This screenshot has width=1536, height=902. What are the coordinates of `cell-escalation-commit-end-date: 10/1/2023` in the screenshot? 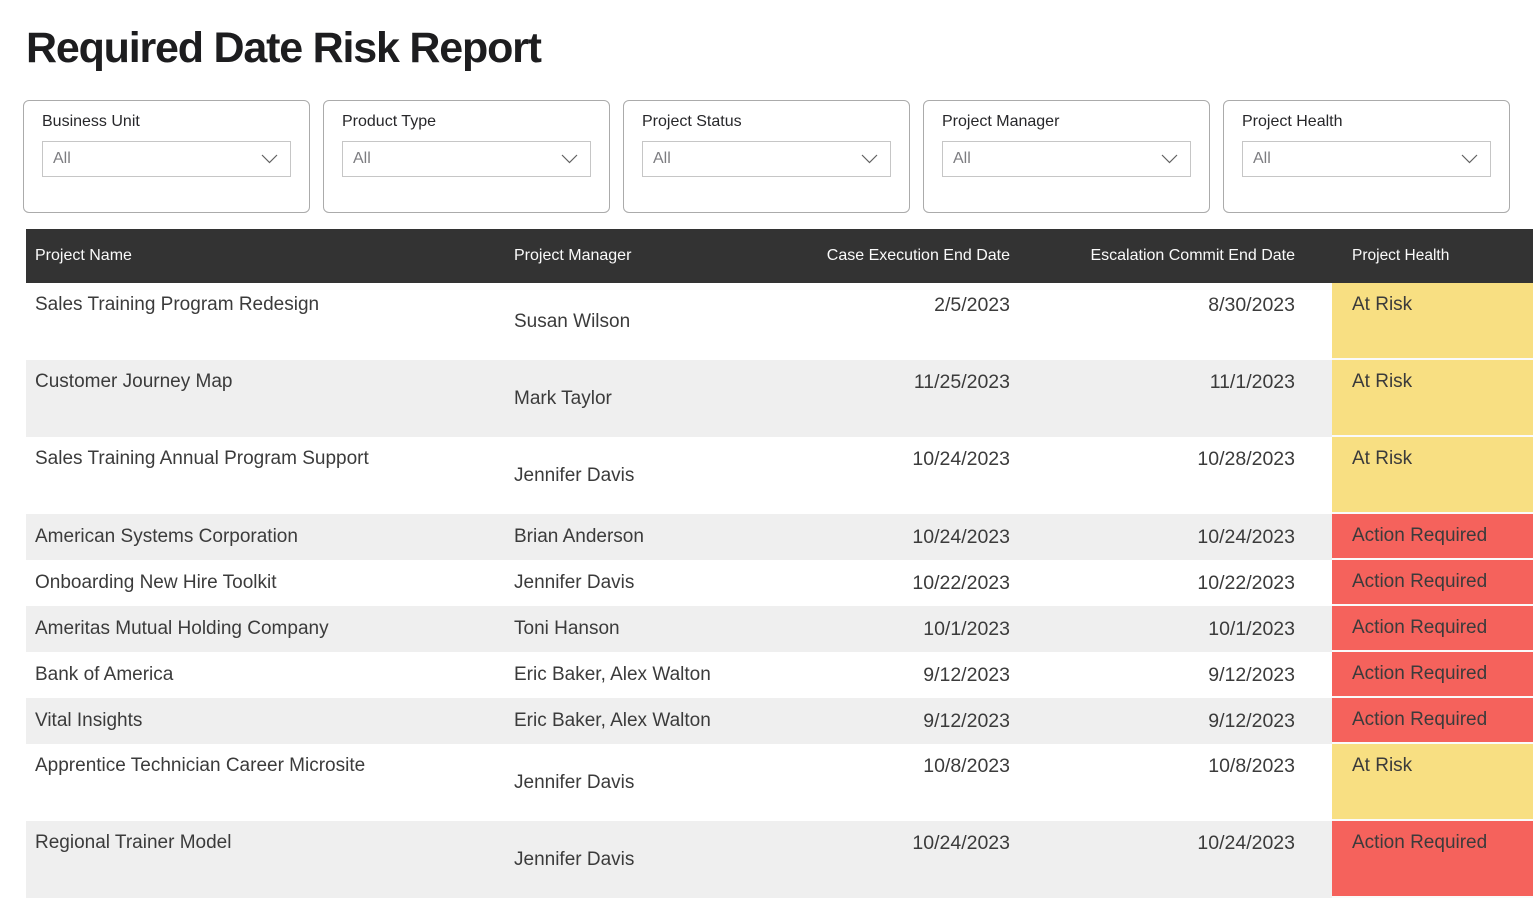 It's located at (1251, 628).